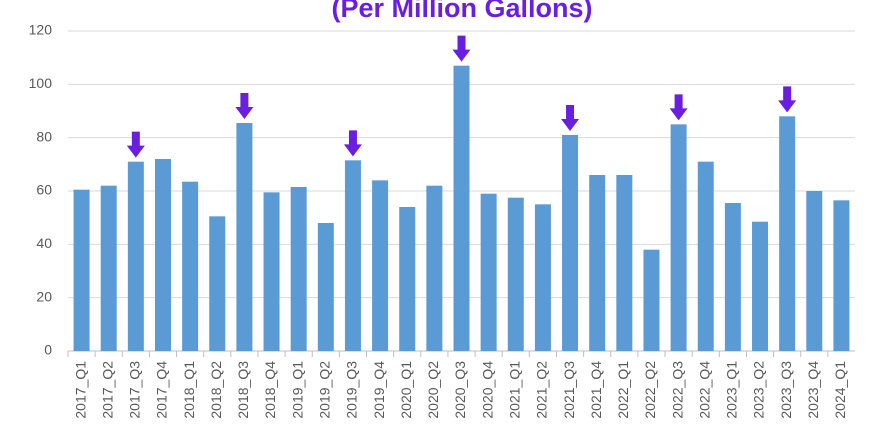 The image size is (879, 445). I want to click on x-tick-label: 2023_Q1, so click(732, 390).